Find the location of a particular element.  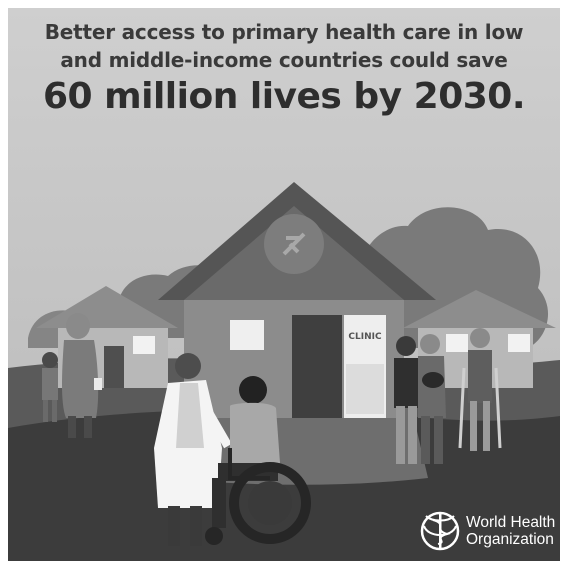

clinic-door is located at coordinates (317, 366).